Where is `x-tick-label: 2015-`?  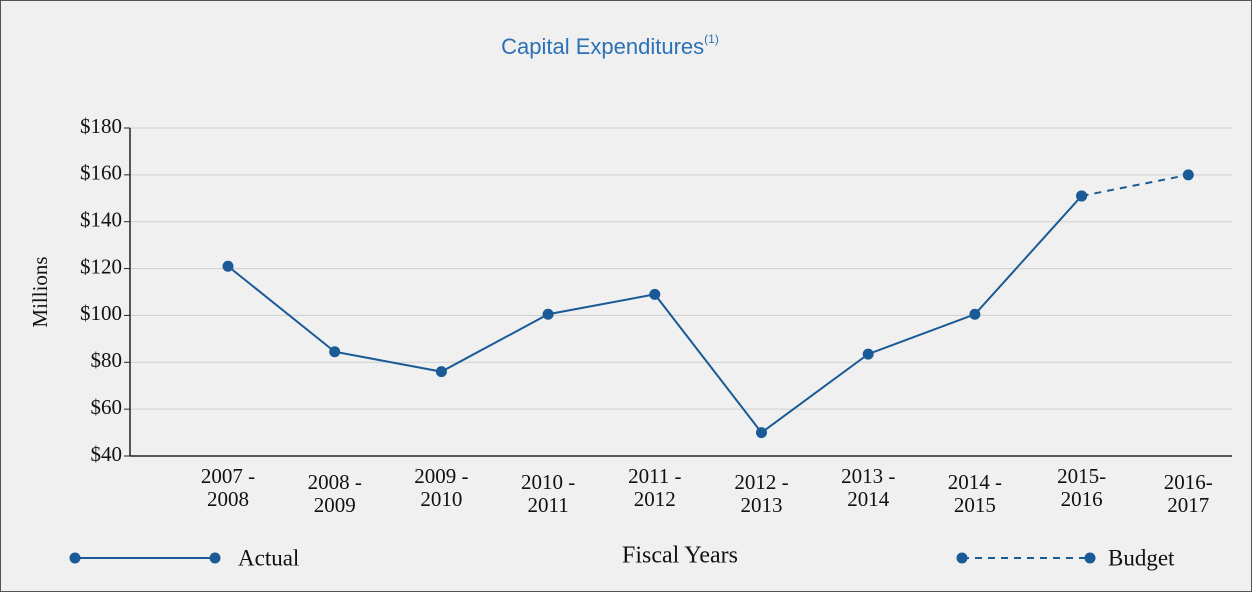 x-tick-label: 2015- is located at coordinates (1081, 476).